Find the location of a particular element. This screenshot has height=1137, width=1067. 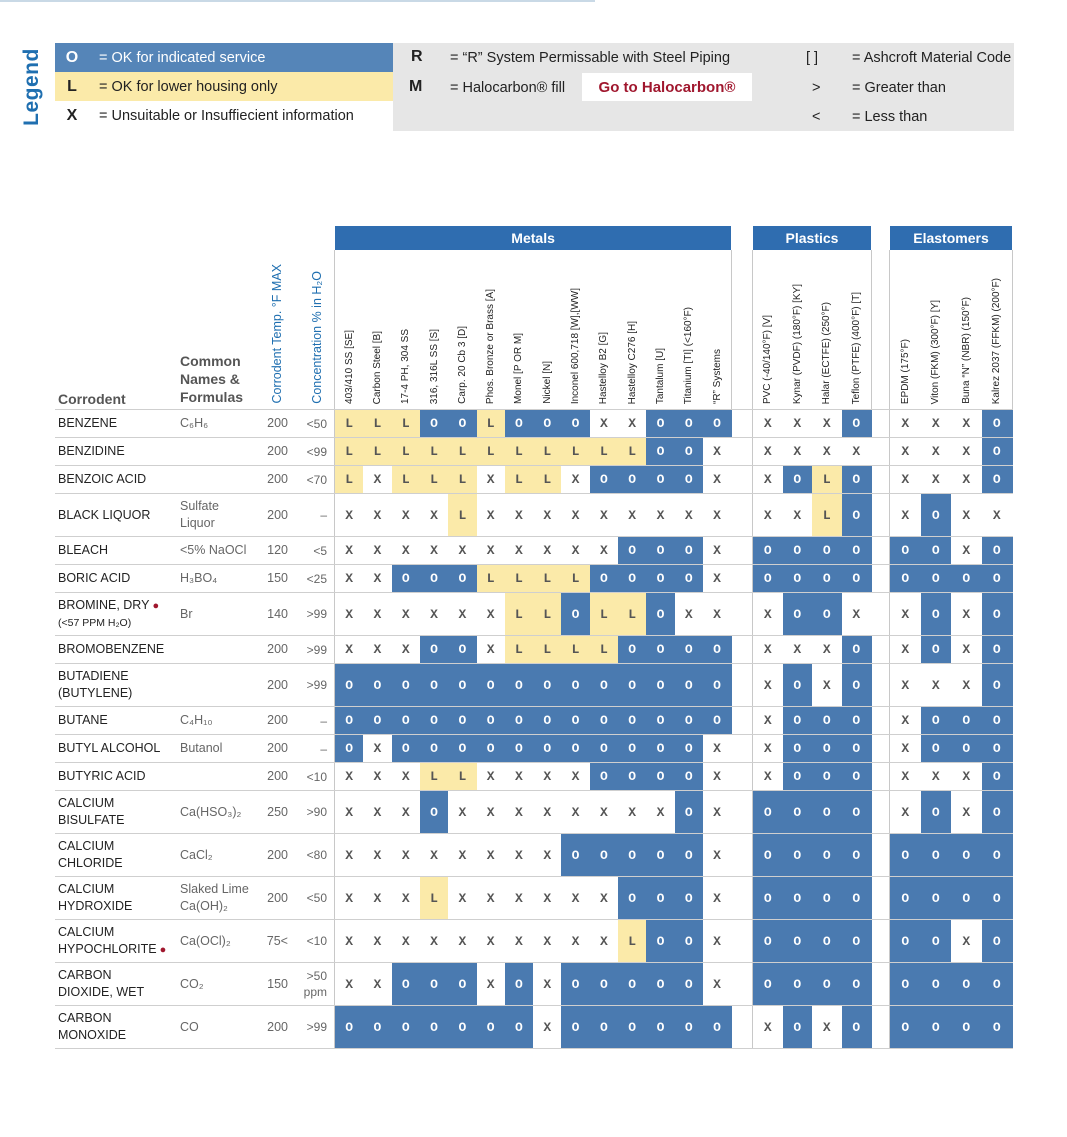

rating-row-metals: OOOOOOOOOOOOOO is located at coordinates (533, 685).